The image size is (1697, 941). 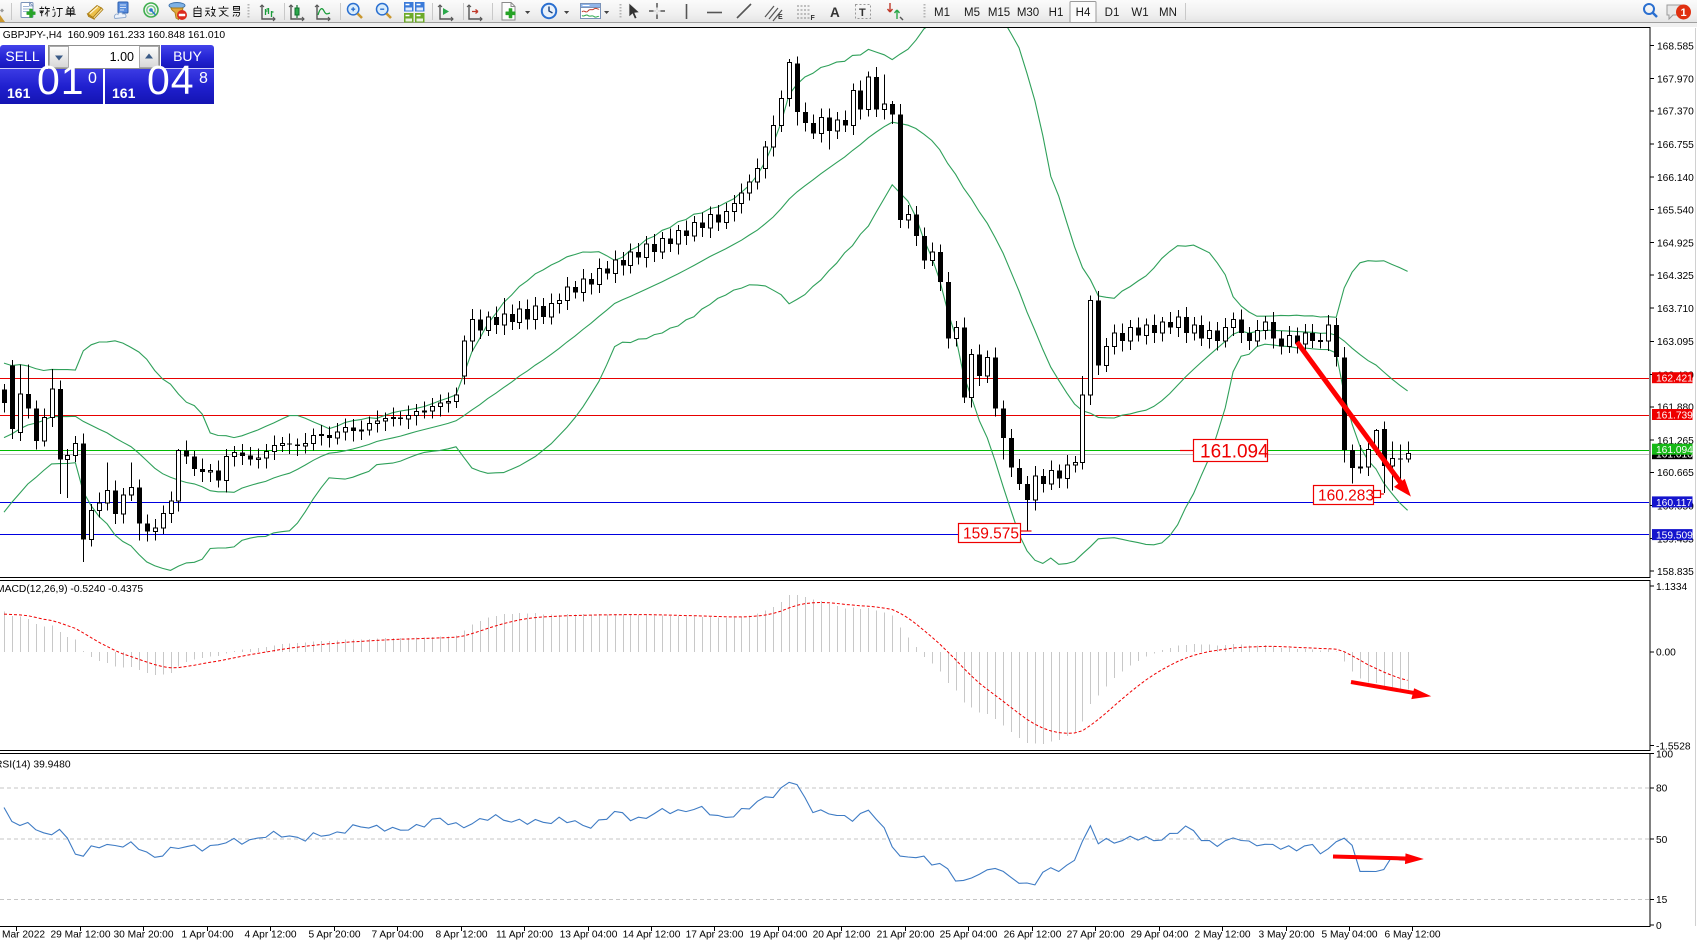 What do you see at coordinates (1675, 408) in the screenshot?
I see `svg-text: 161.880` at bounding box center [1675, 408].